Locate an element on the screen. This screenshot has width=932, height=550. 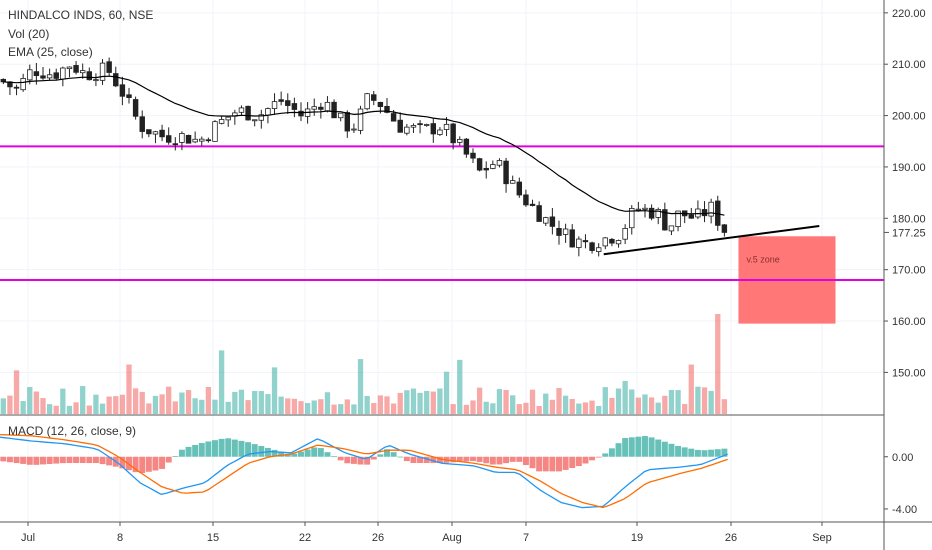
time-tick-label: Jul is located at coordinates (28, 538).